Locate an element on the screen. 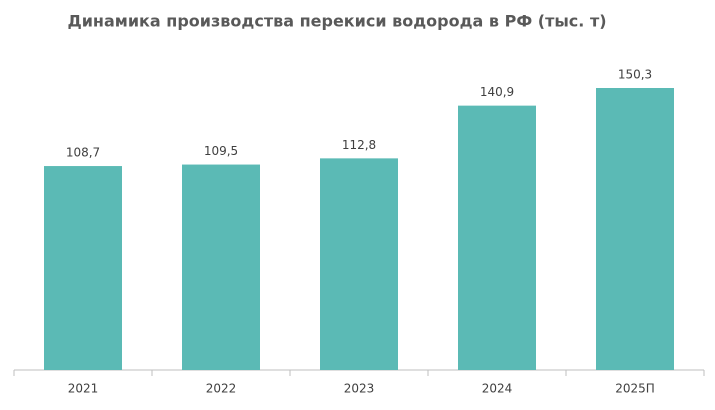 The height and width of the screenshot is (410, 715). x-tick-label: 2025П is located at coordinates (635, 389).